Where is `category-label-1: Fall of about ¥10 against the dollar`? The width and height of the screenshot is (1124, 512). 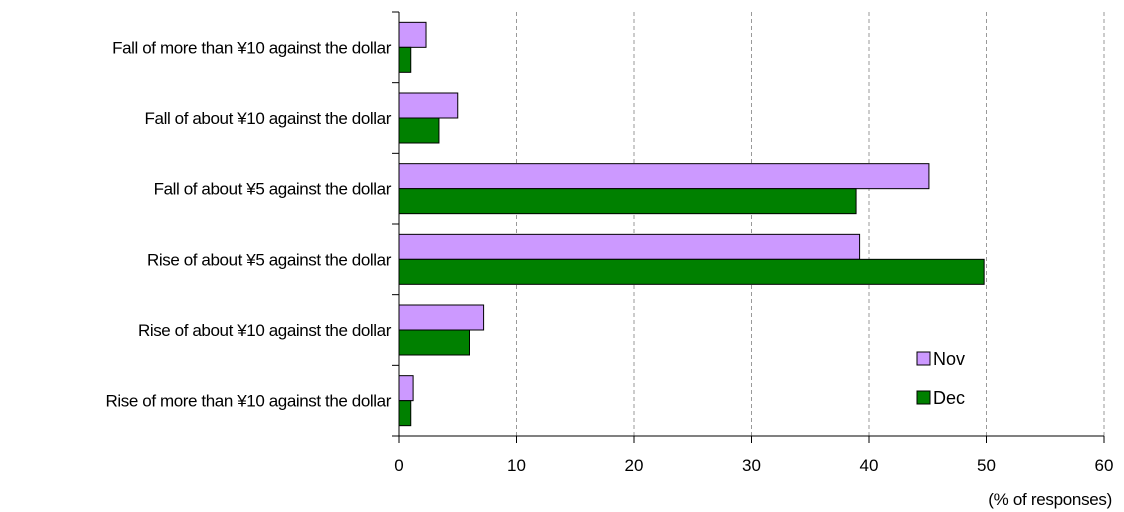
category-label-1: Fall of about ¥10 against the dollar is located at coordinates (268, 118).